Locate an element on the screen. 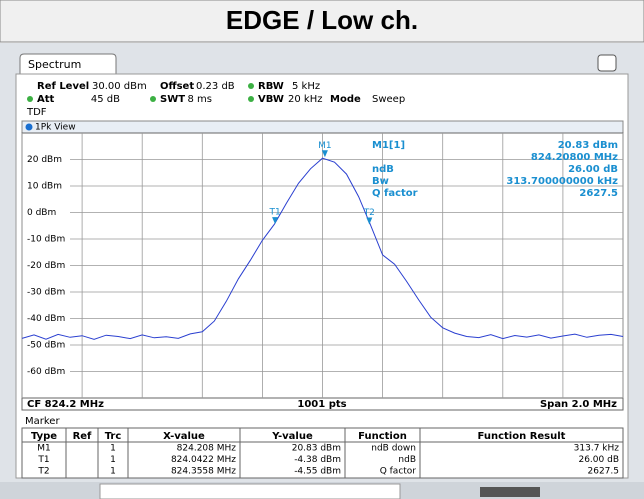 This screenshot has height=499, width=644. table-cell: ndB down is located at coordinates (393, 449).